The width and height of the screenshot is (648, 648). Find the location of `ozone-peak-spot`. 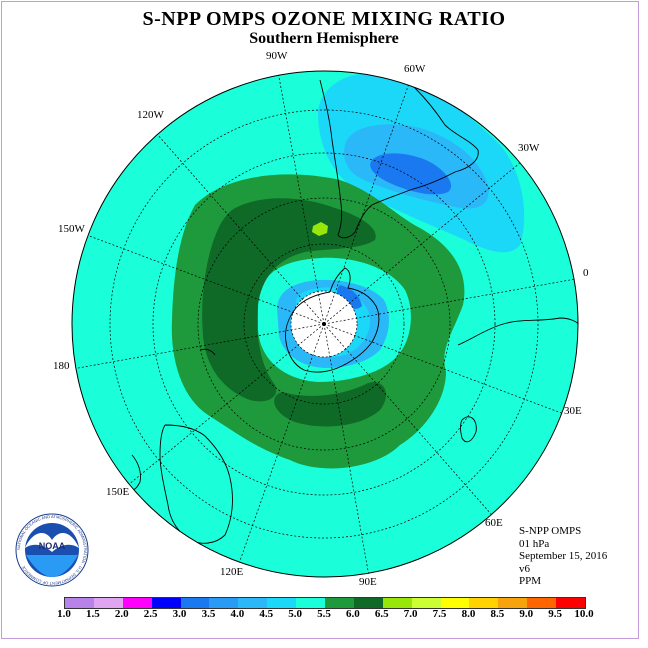

ozone-peak-spot is located at coordinates (320, 229).